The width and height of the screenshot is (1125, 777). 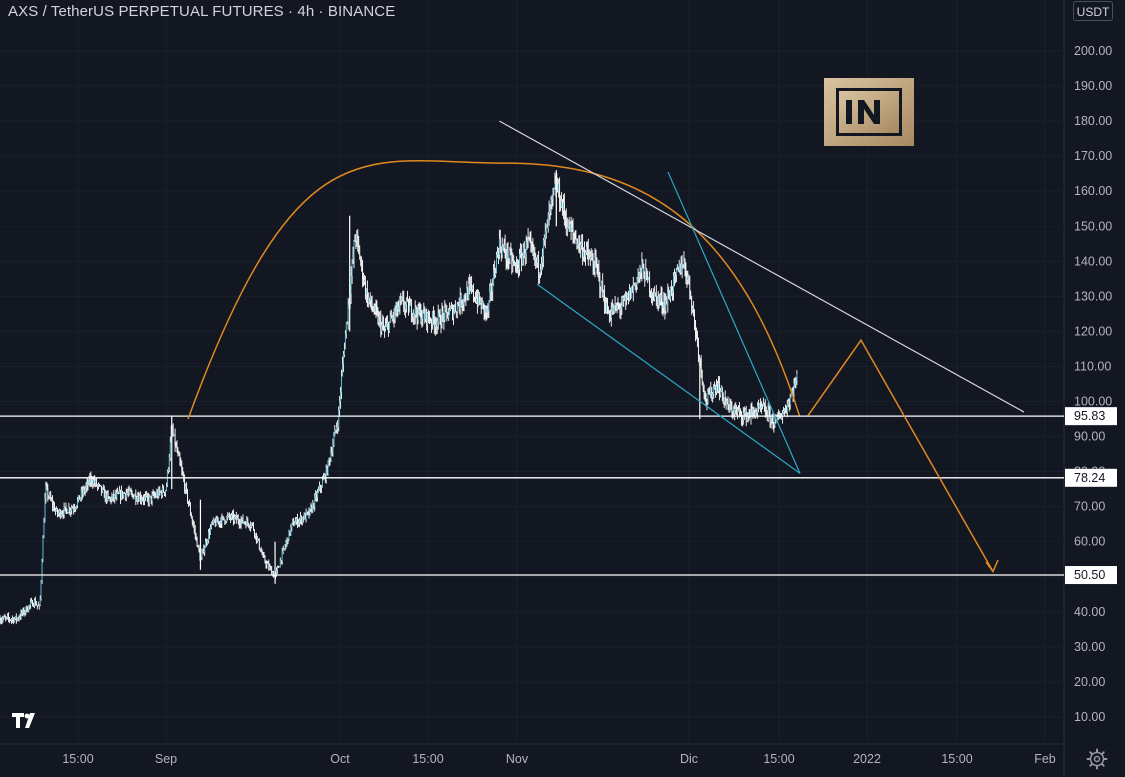 I want to click on level-price-label: 50.50, so click(x=1089, y=575).